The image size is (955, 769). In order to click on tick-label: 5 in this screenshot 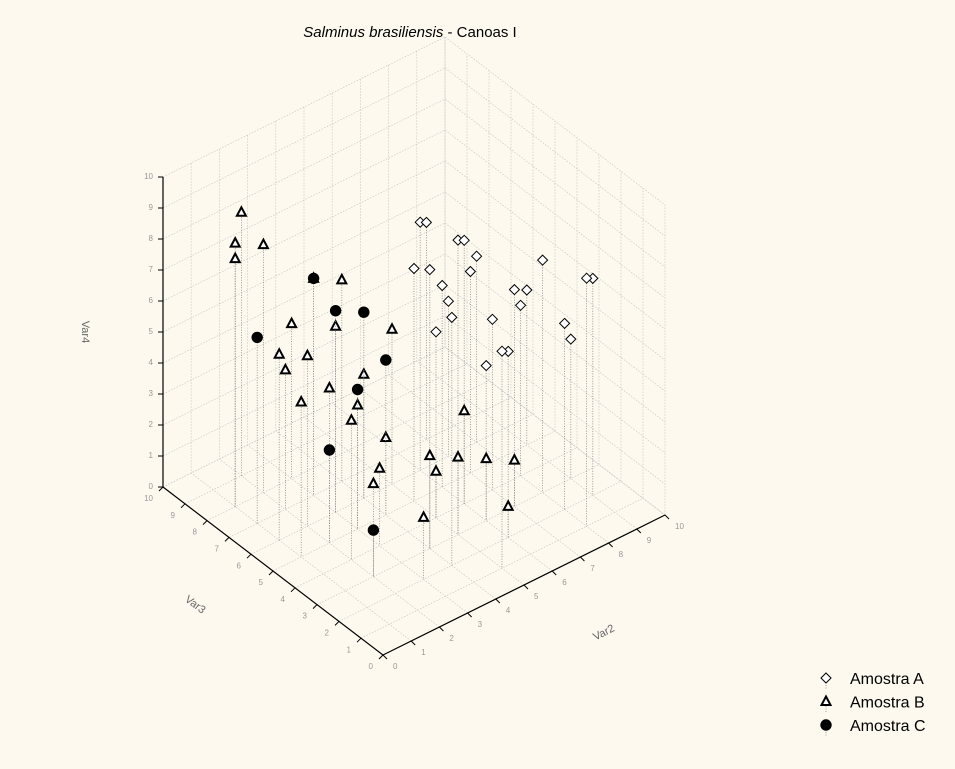, I will do `click(536, 596)`.